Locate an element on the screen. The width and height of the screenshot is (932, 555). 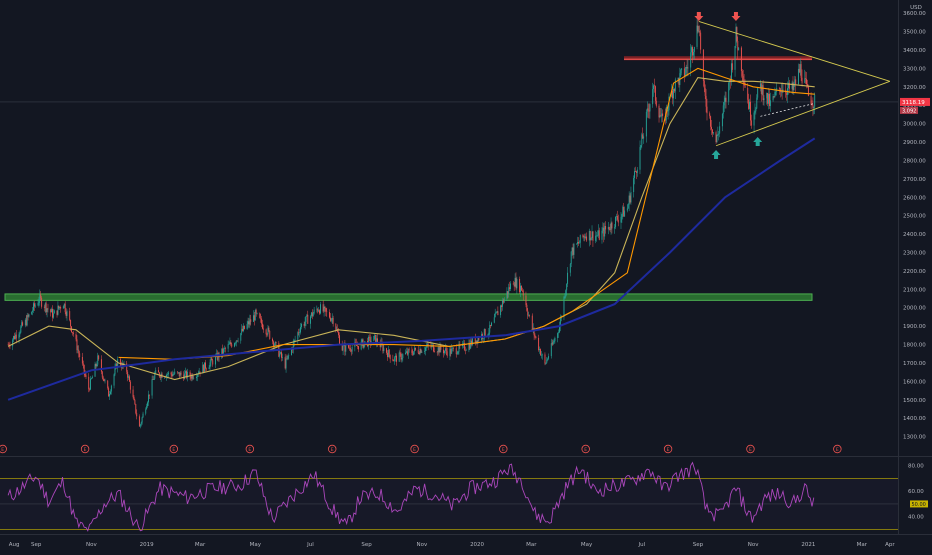
y-tick-label: 2400.00 is located at coordinates (914, 235).